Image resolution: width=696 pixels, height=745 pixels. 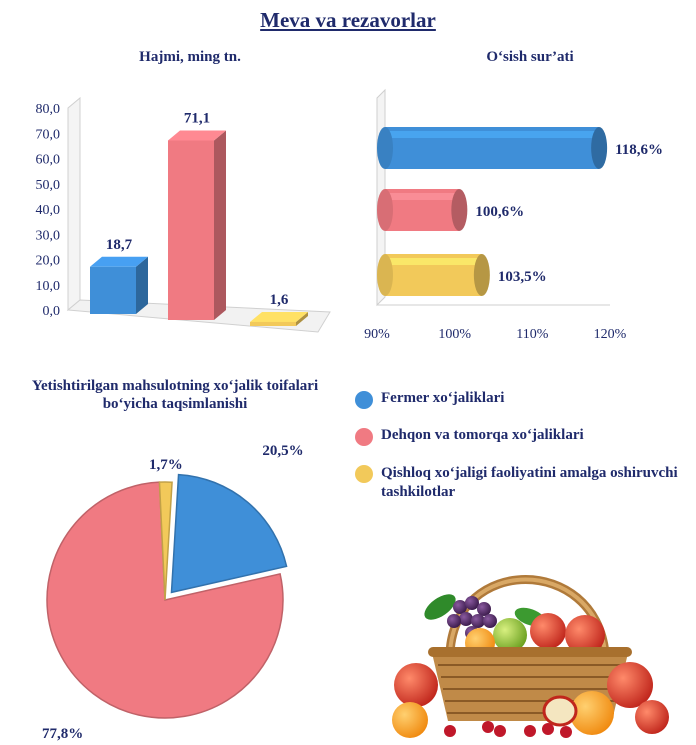 I want to click on fruit-basket-image, so click(x=530, y=656).